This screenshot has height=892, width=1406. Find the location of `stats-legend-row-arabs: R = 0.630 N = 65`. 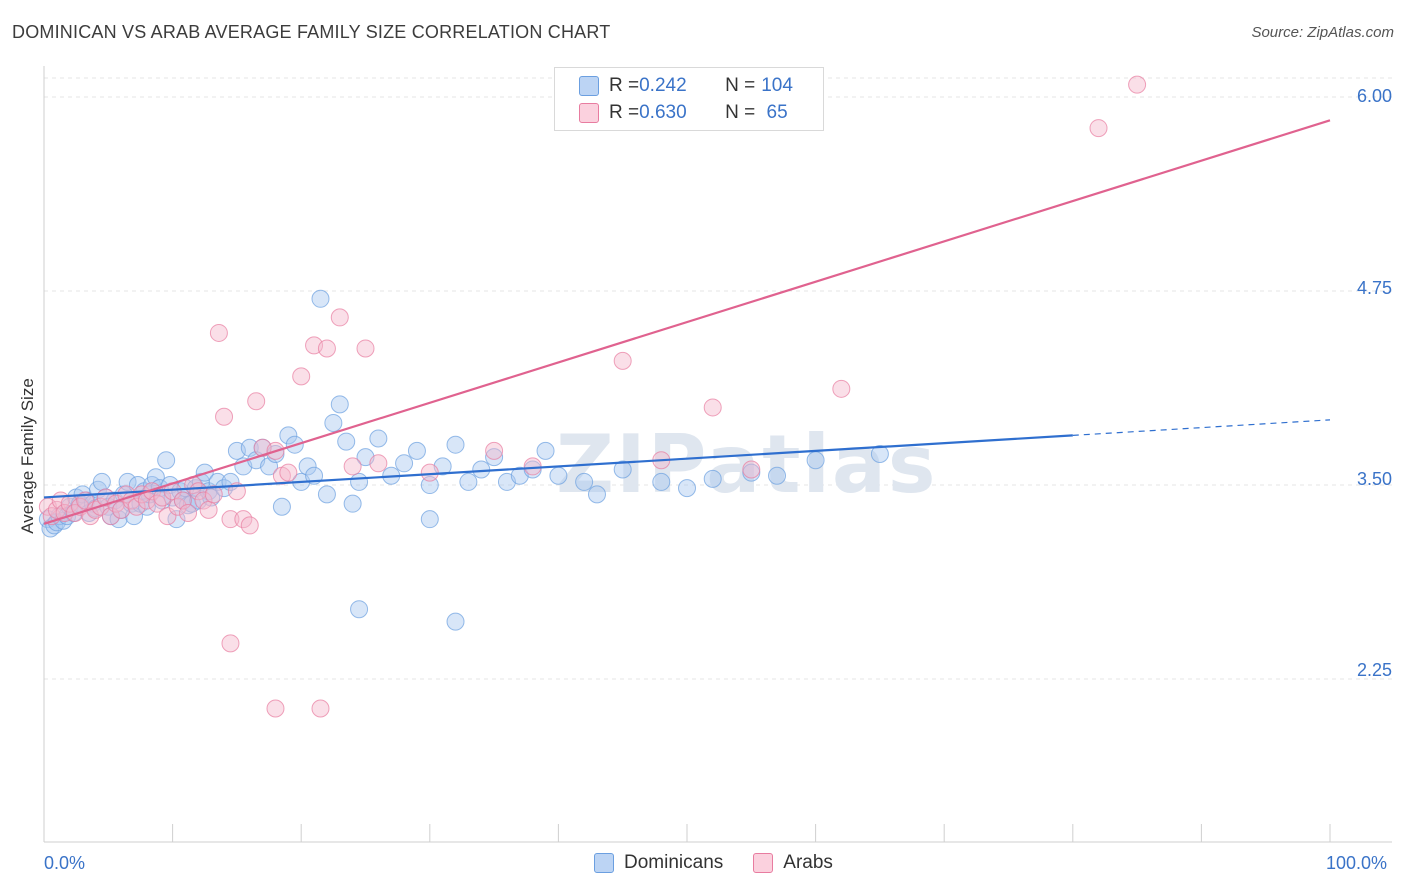

stats-legend-row-arabs: R = 0.630 N = 65 is located at coordinates (683, 113).